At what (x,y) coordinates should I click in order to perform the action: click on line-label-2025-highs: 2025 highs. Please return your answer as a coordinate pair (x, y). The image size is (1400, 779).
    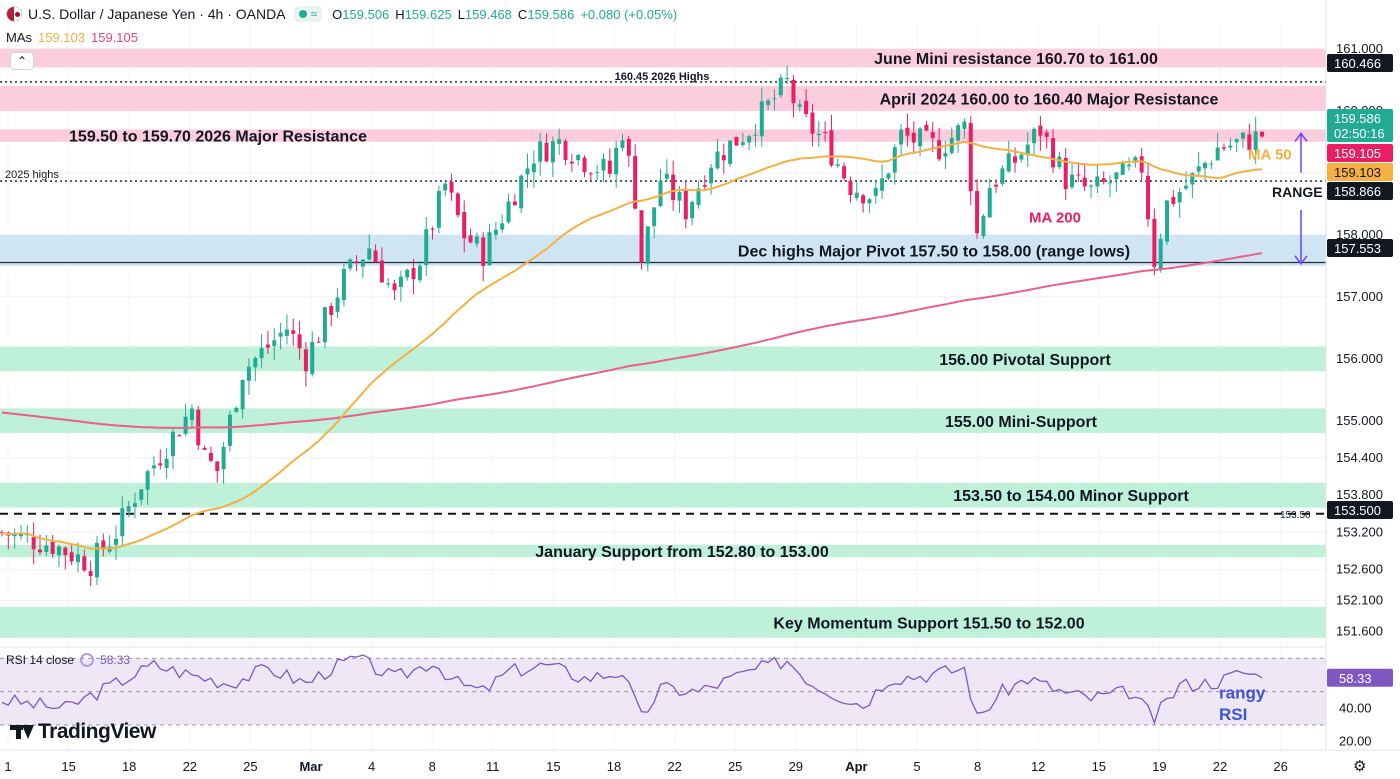
    Looking at the image, I should click on (32, 175).